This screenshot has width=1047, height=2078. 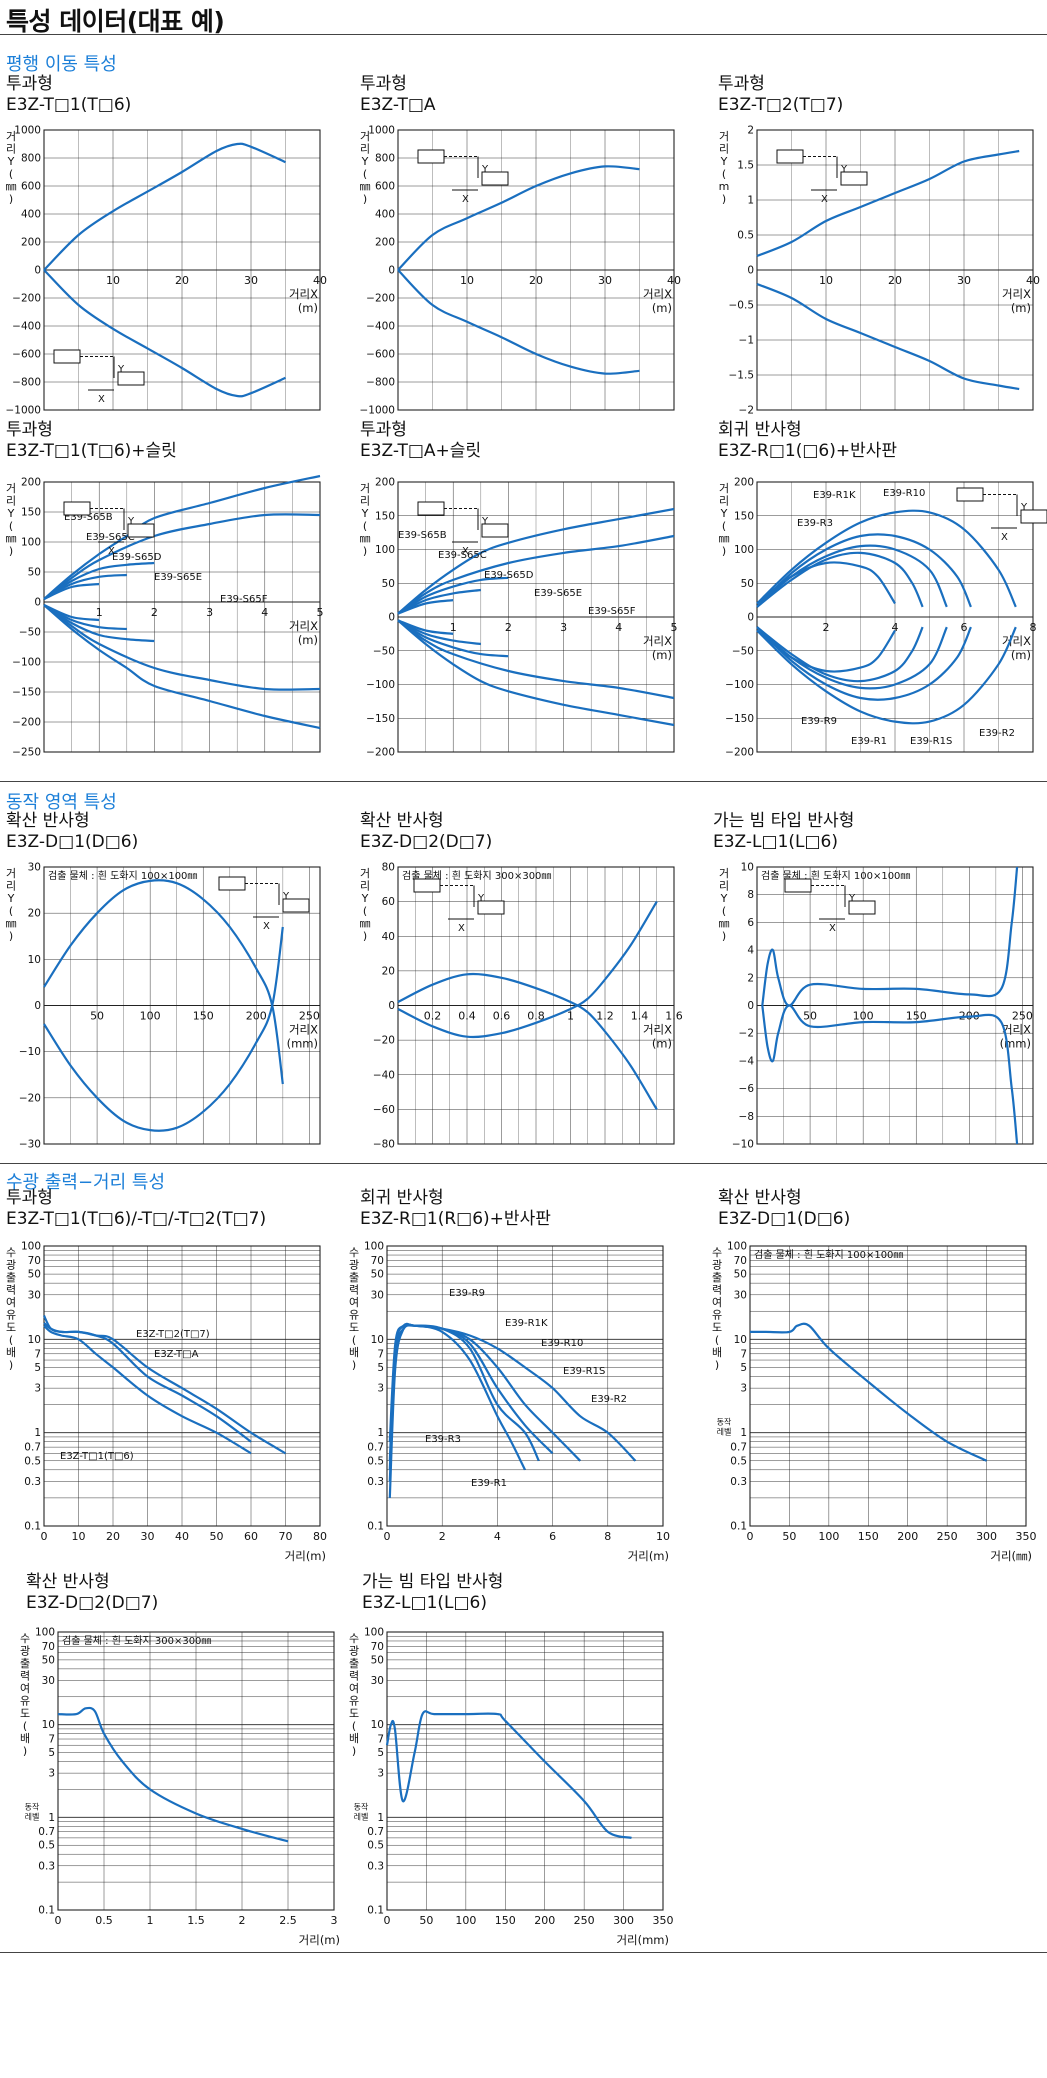 I want to click on y-tick-label: 5, so click(x=51, y=1753).